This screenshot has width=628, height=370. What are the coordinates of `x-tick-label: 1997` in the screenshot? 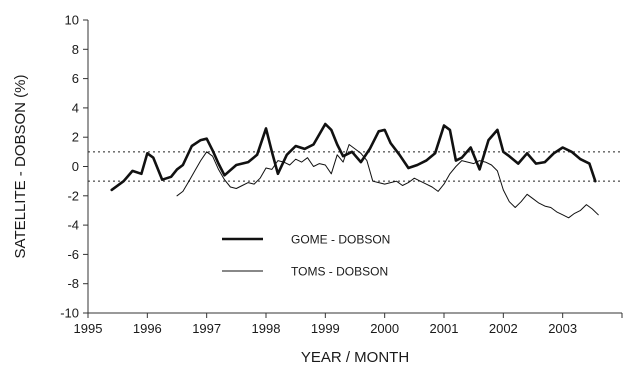 It's located at (206, 328).